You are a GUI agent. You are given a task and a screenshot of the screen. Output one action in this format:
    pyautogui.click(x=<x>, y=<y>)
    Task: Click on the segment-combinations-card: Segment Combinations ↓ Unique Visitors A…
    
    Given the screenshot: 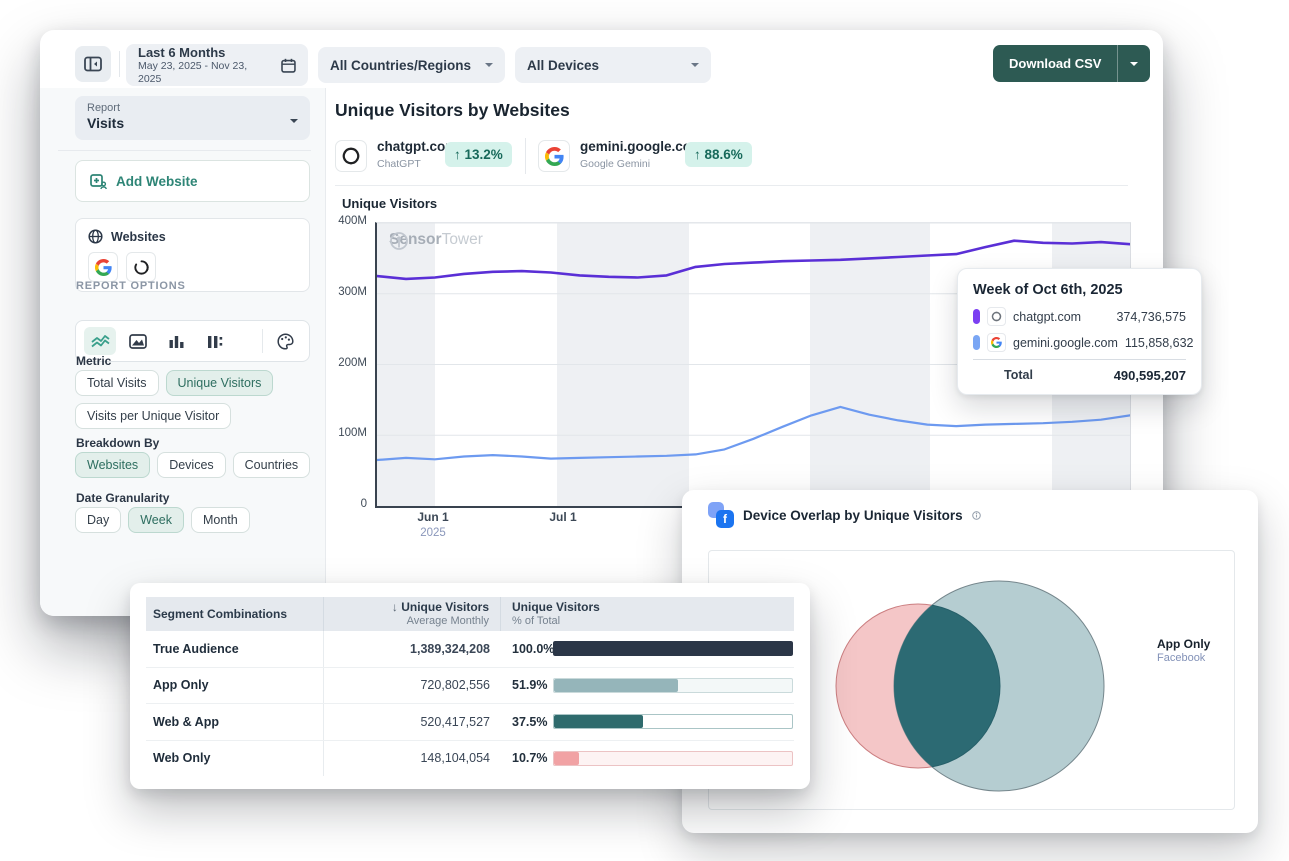 What is the action you would take?
    pyautogui.click(x=470, y=686)
    